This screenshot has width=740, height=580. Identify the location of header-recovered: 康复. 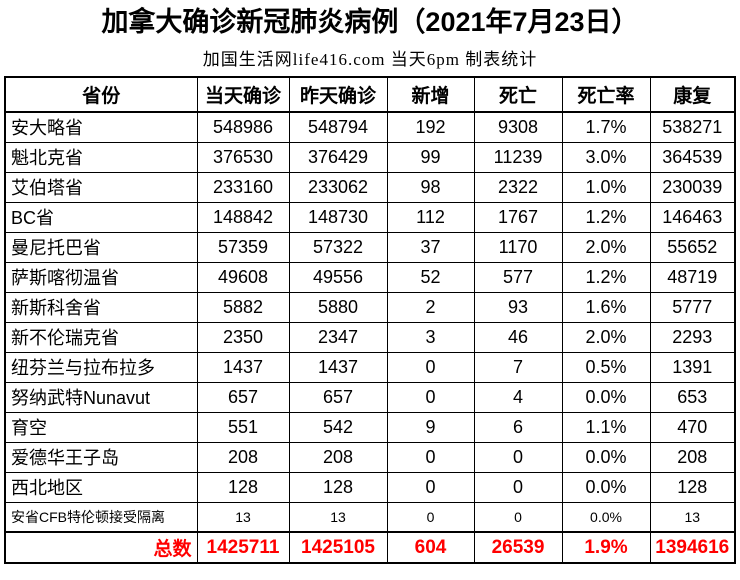
(692, 94).